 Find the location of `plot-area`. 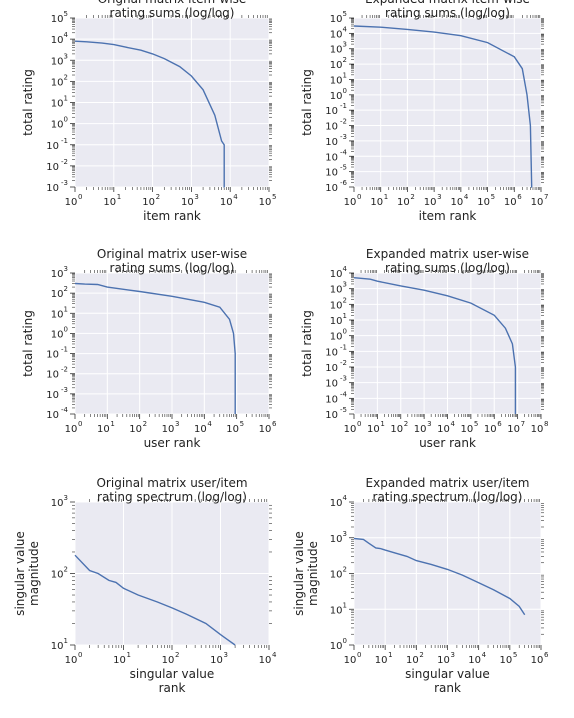

plot-area is located at coordinates (447, 102).